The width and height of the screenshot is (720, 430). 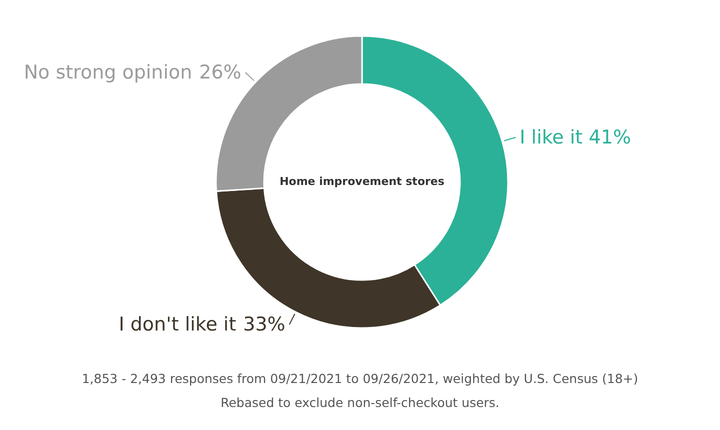 I want to click on slice-label: No strong opinion, so click(x=108, y=72).